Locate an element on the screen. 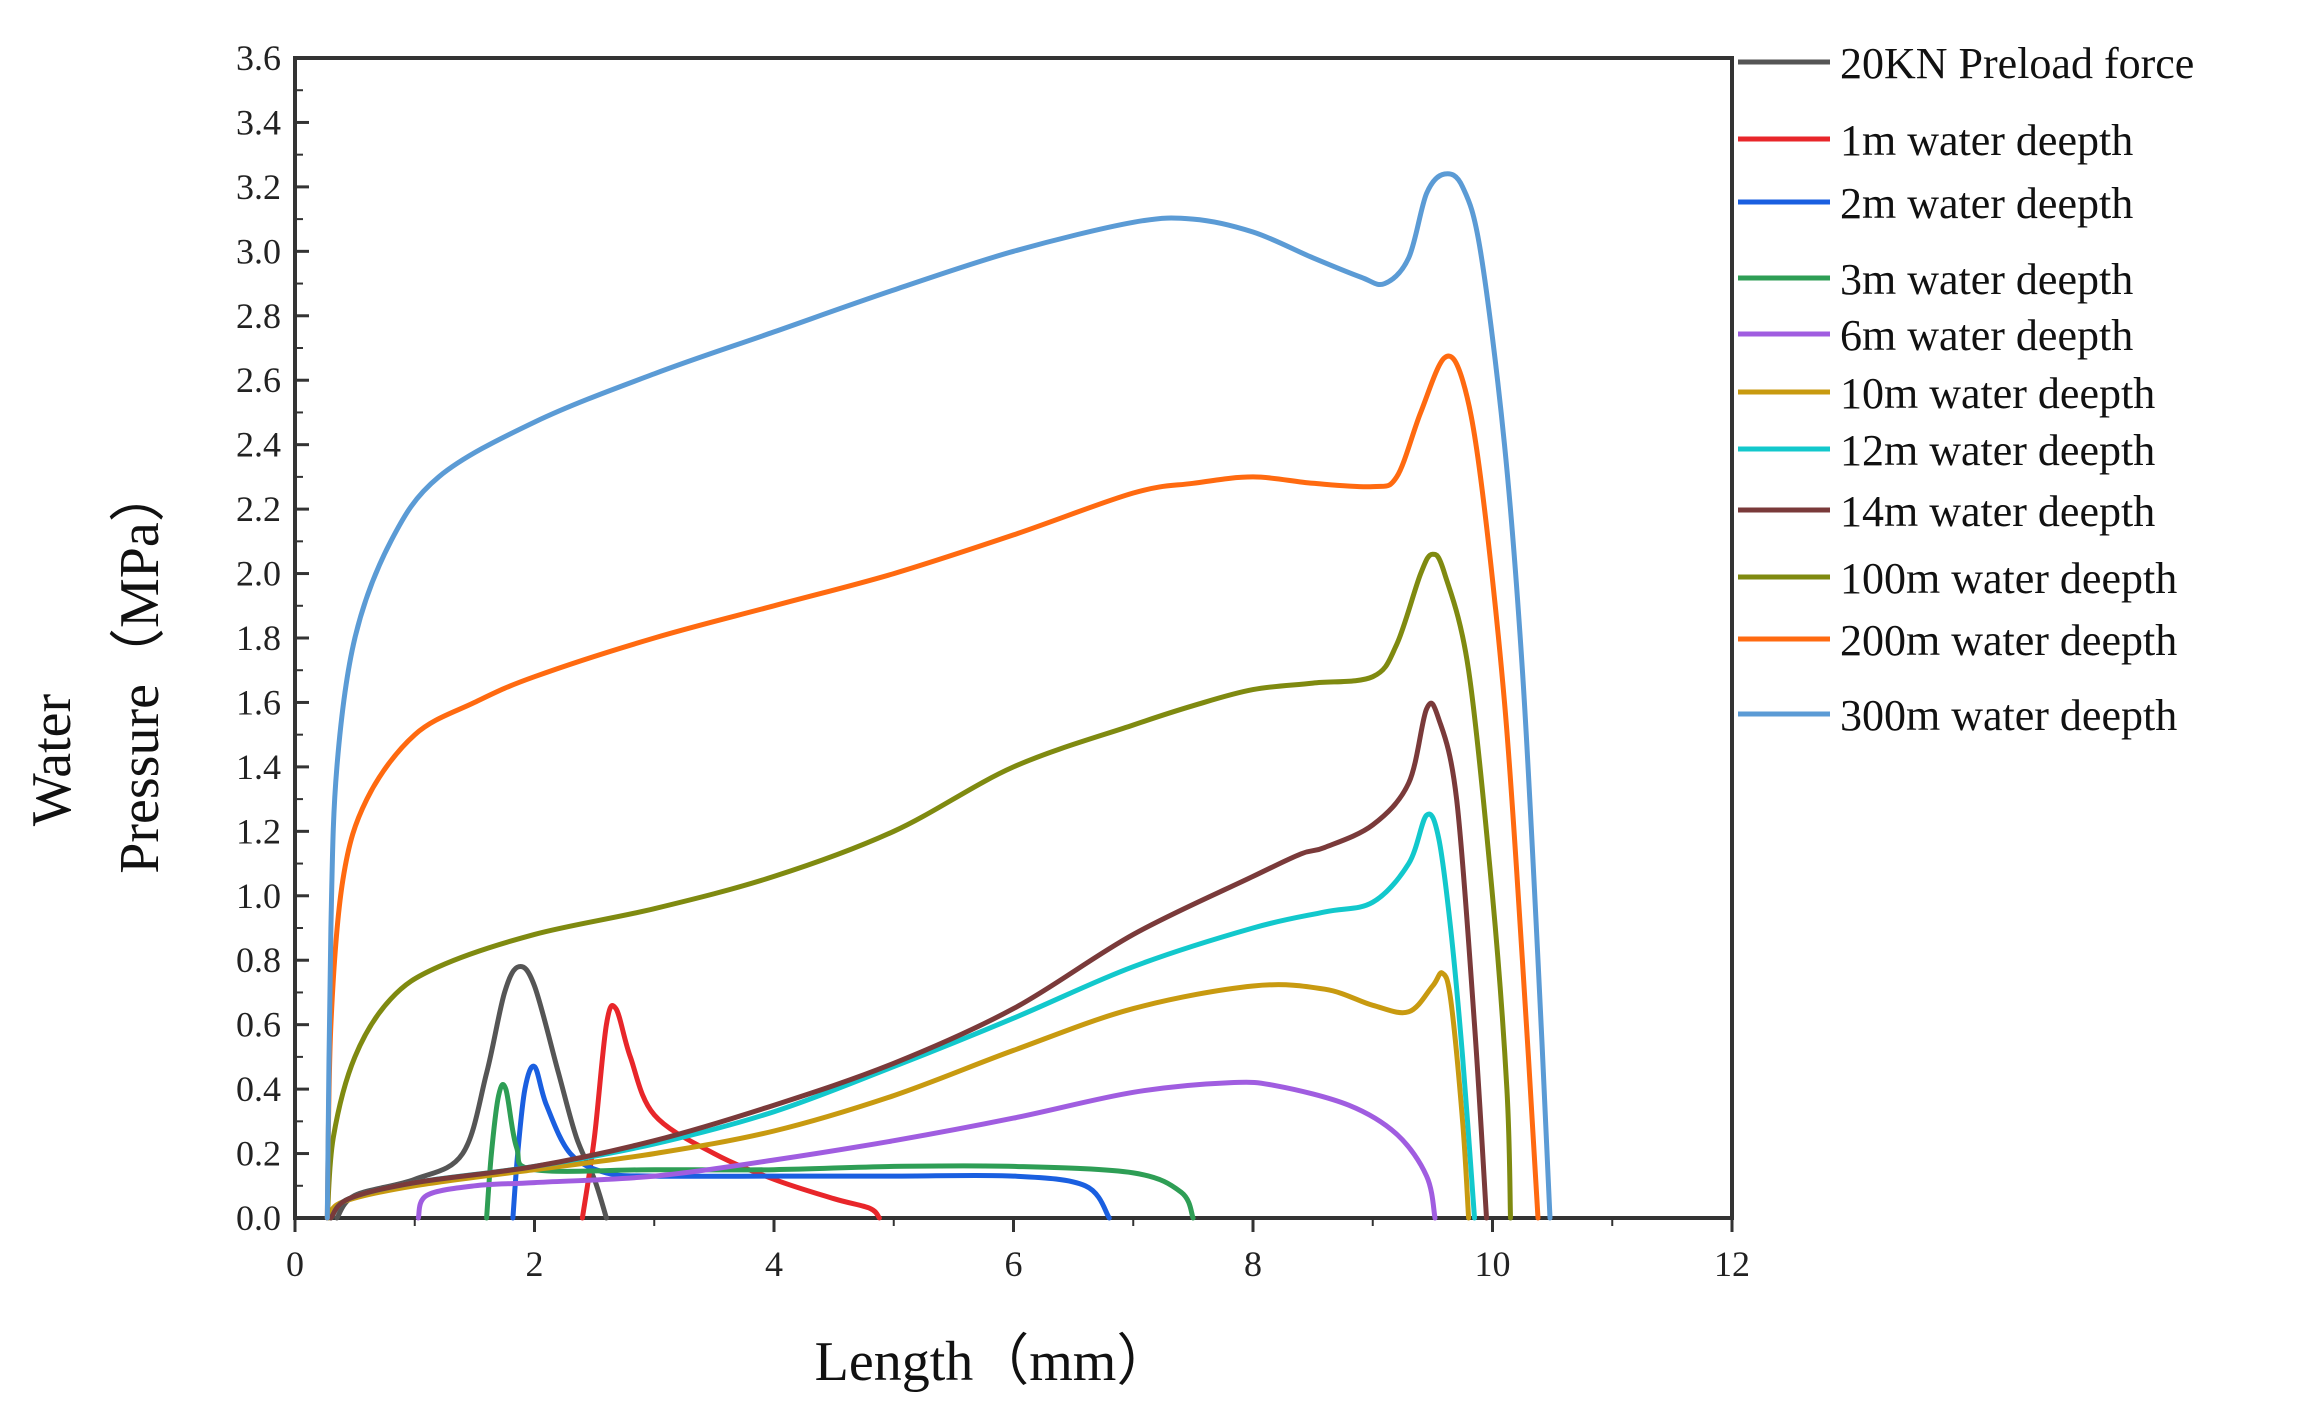 The image size is (2302, 1410). y-tick-label: 3.6 is located at coordinates (258, 58).